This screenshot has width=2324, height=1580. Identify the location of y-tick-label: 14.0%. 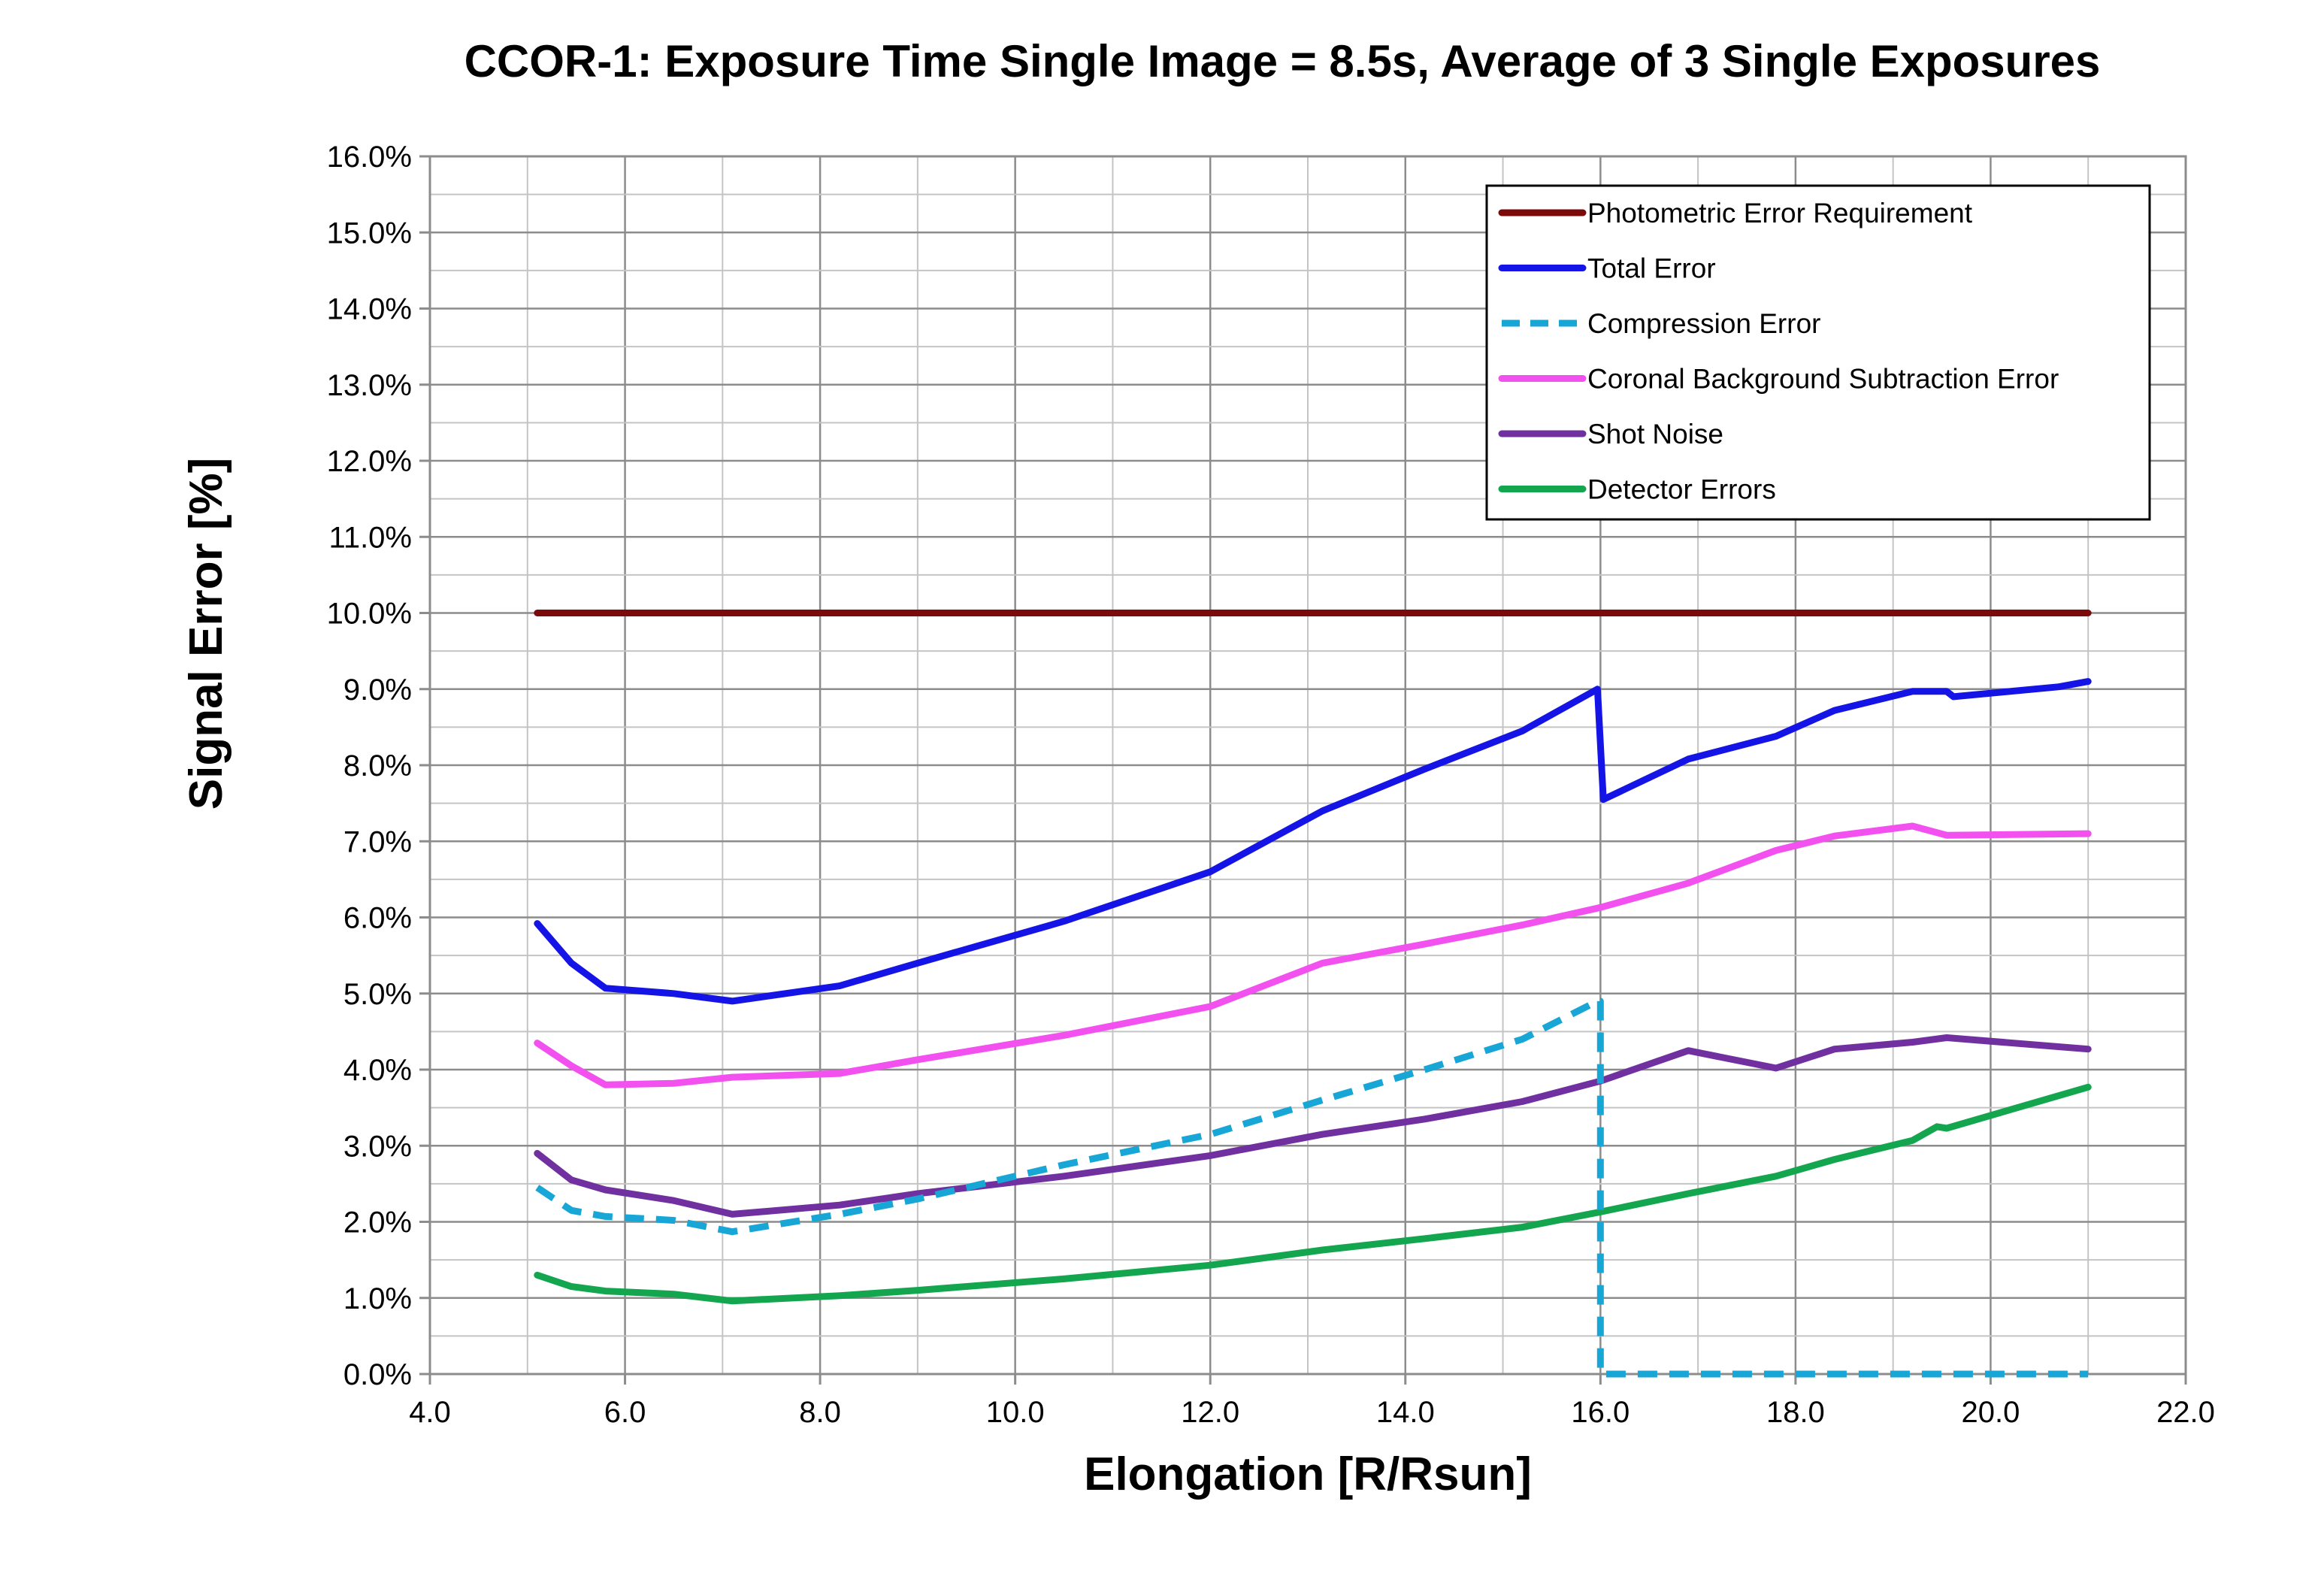
(369, 309).